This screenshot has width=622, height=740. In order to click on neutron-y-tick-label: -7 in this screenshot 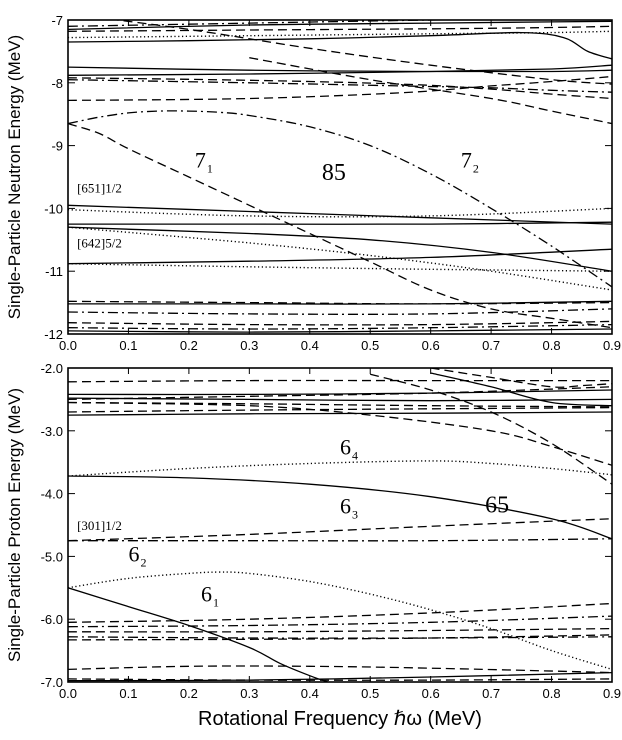, I will do `click(57, 20)`.